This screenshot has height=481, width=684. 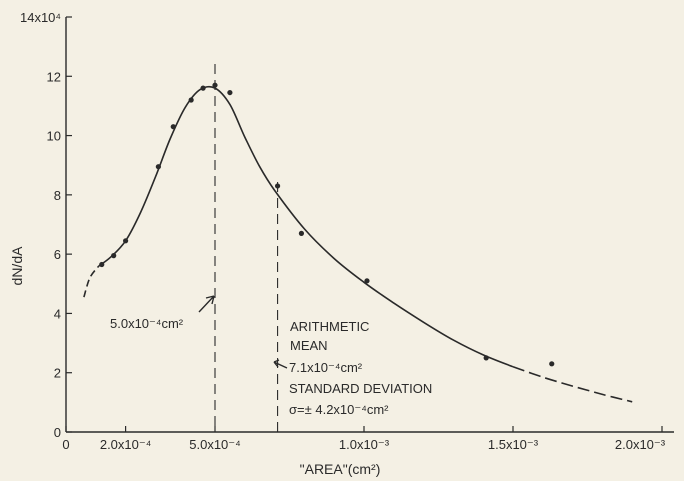 I want to click on sd-title-annotation: STANDARD DEVIATION, so click(x=360, y=388).